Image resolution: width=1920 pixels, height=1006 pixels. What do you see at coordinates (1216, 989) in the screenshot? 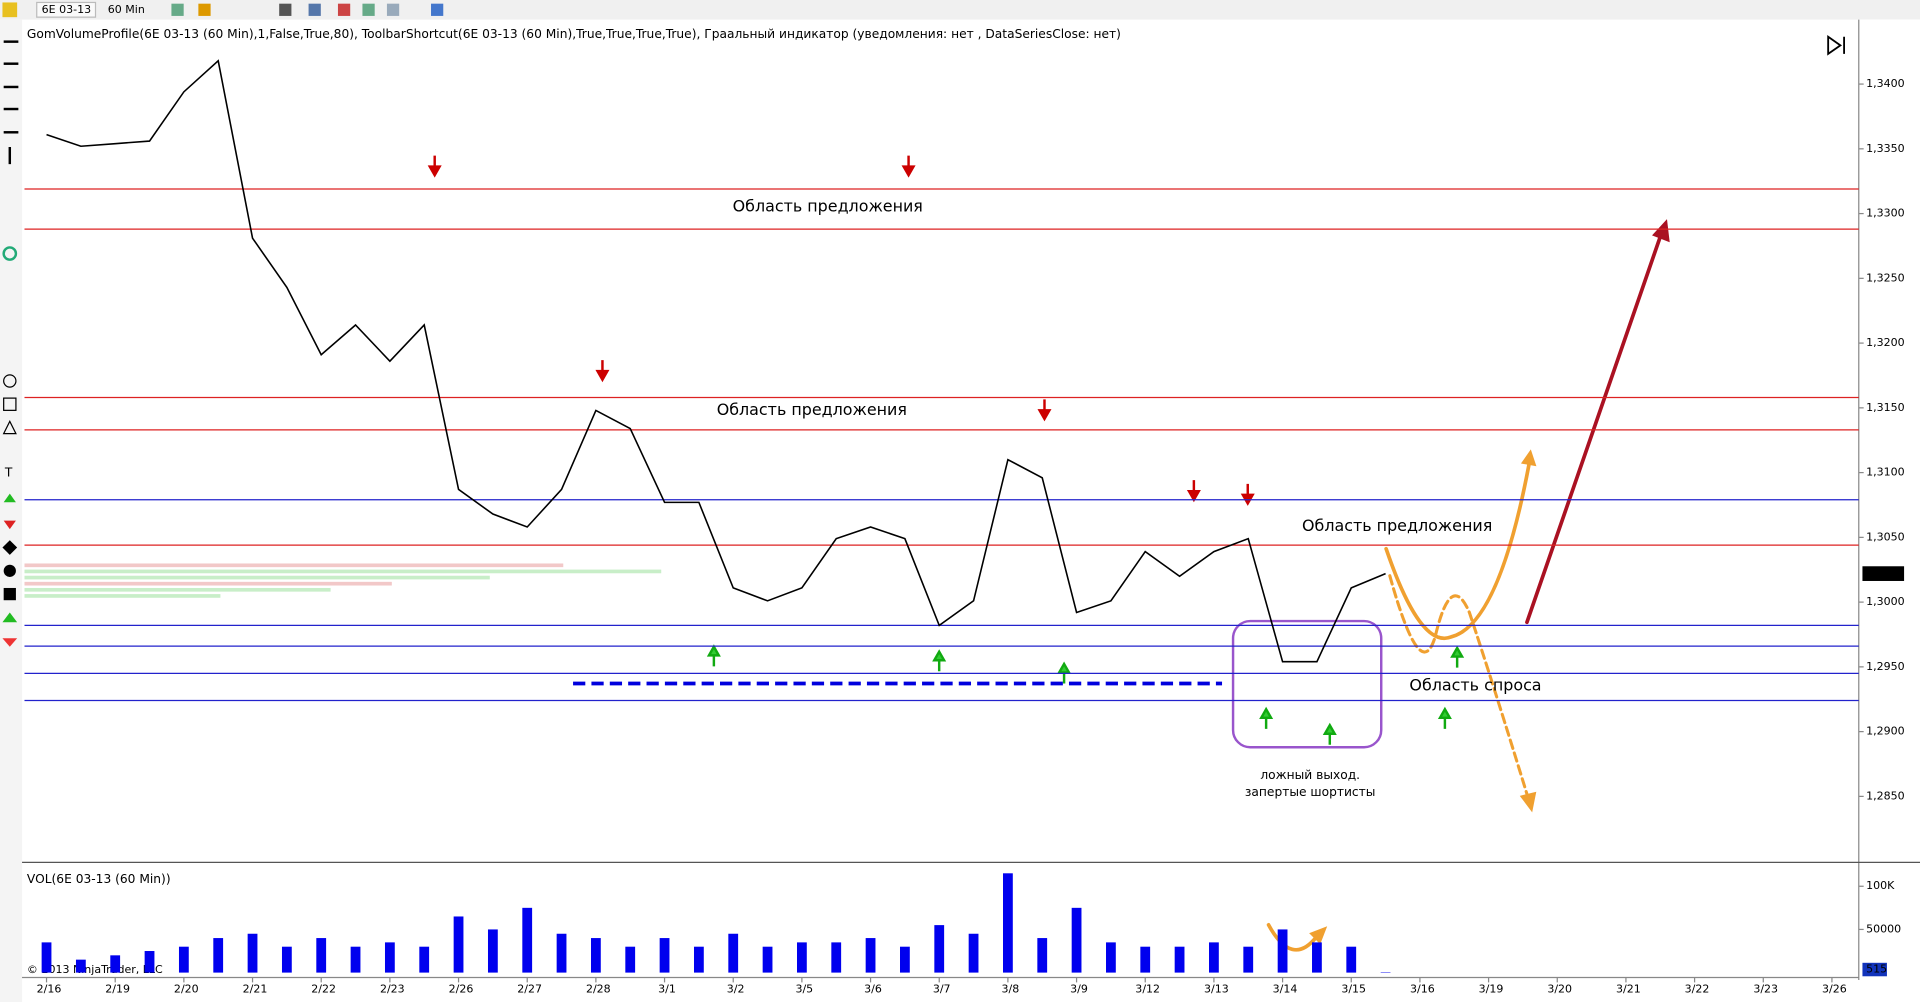
I see `x-tick-label: 3/13` at bounding box center [1216, 989].